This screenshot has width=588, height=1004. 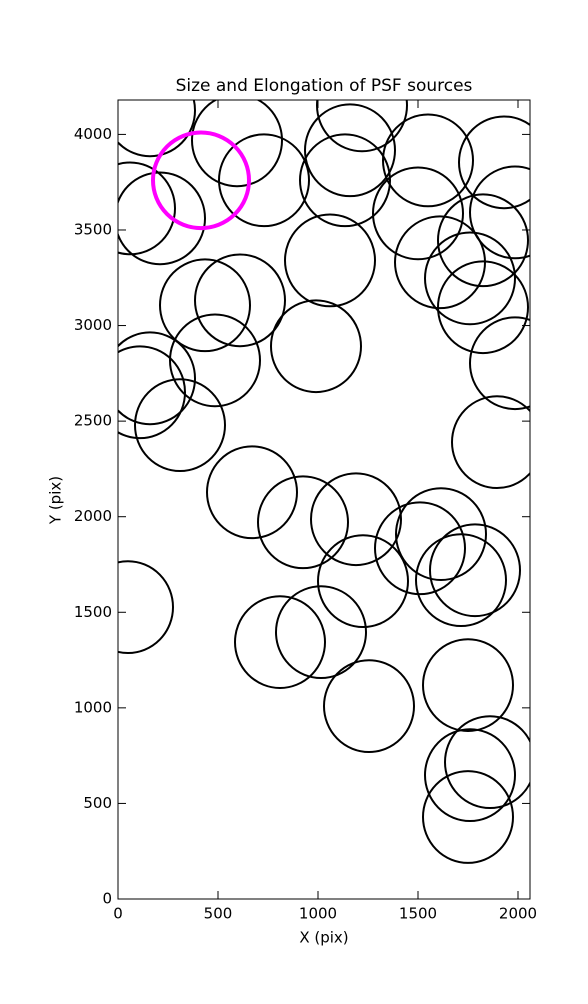 I want to click on y-axis-label: Y (pix), so click(x=56, y=500).